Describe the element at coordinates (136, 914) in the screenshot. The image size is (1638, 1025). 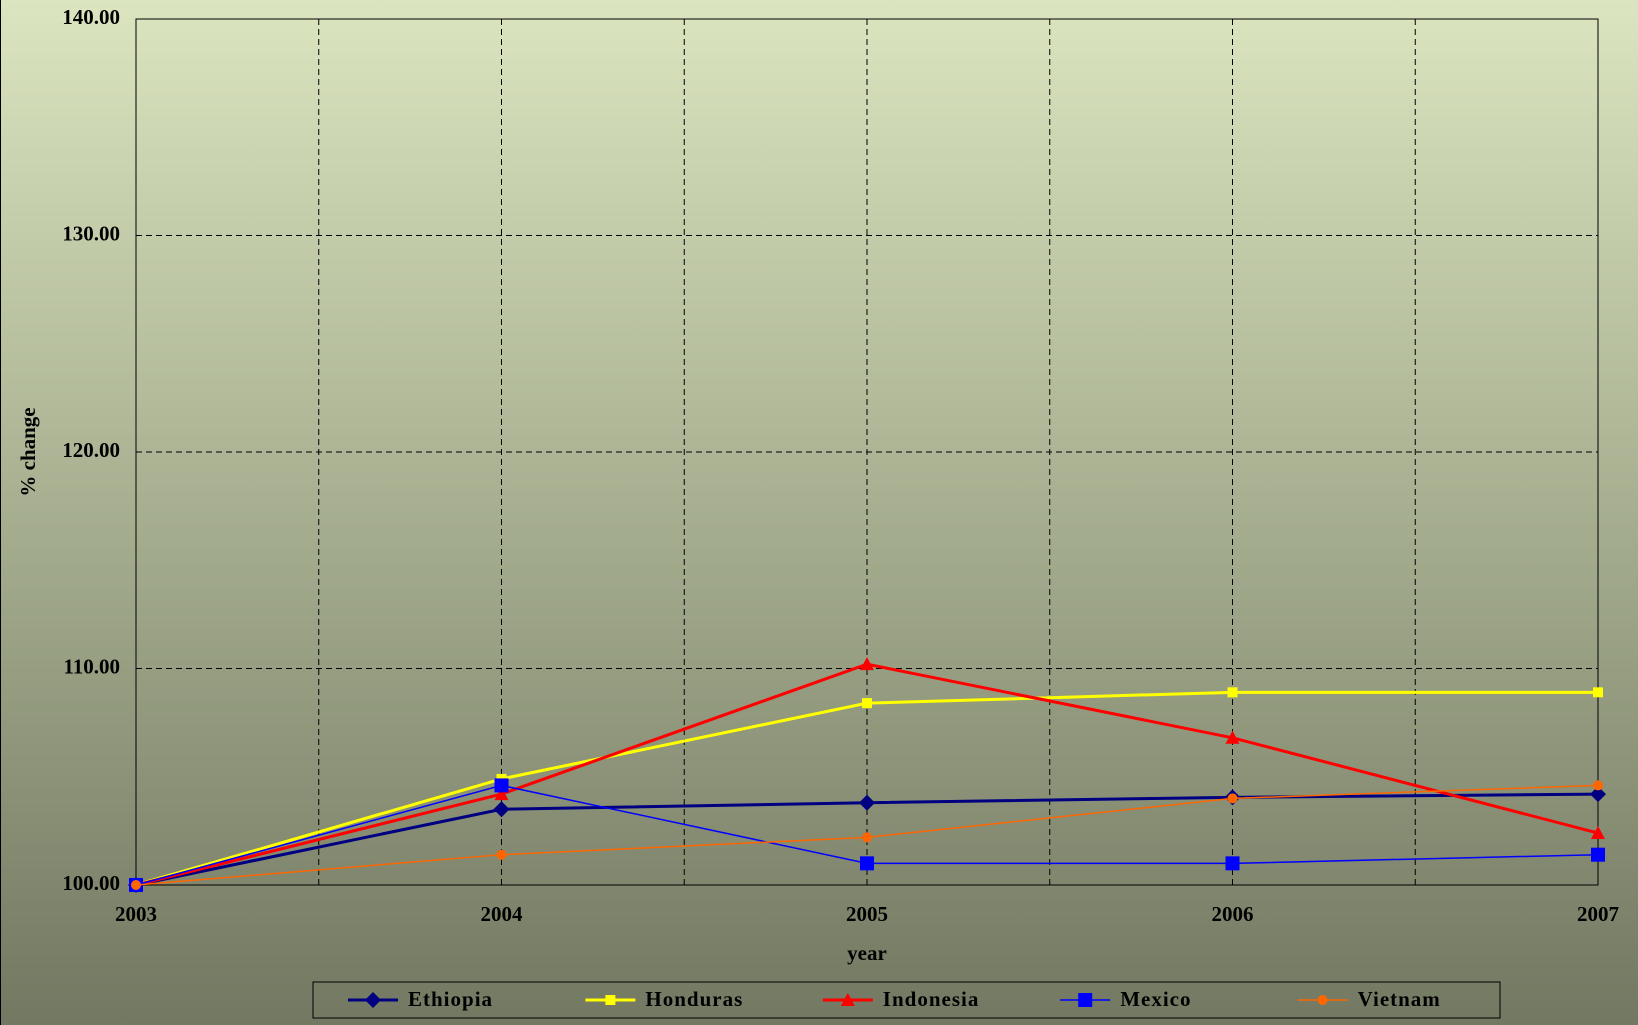
I see `x-tick-label: 2003` at that location.